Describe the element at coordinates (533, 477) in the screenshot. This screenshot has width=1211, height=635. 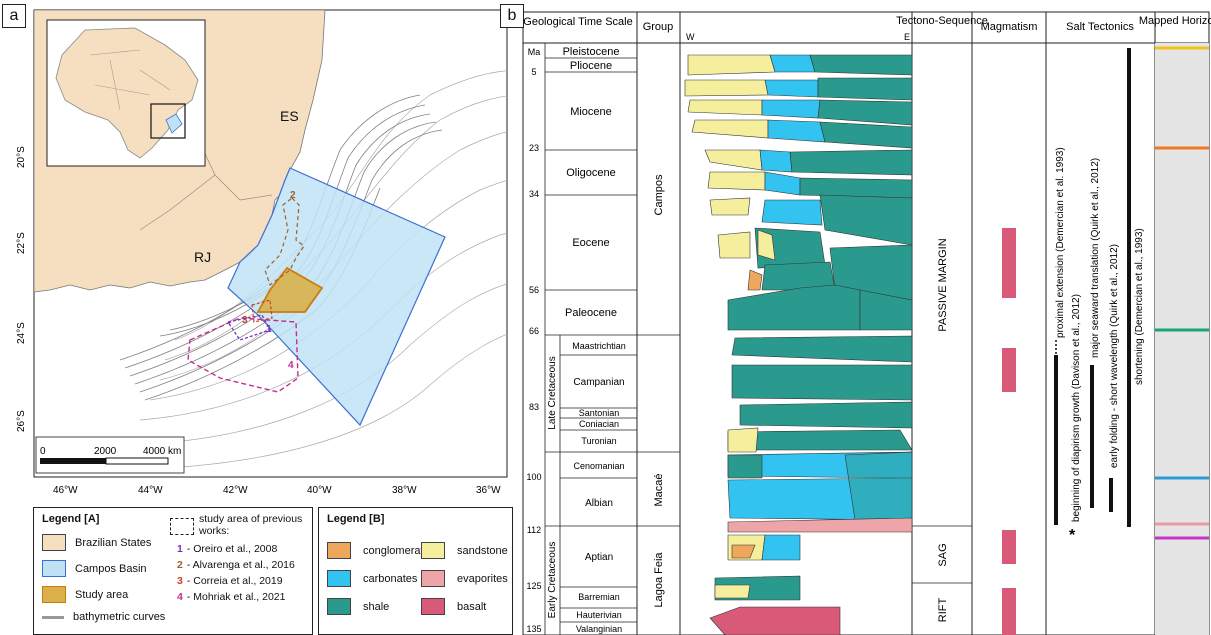
I see `svg-text: 100` at that location.